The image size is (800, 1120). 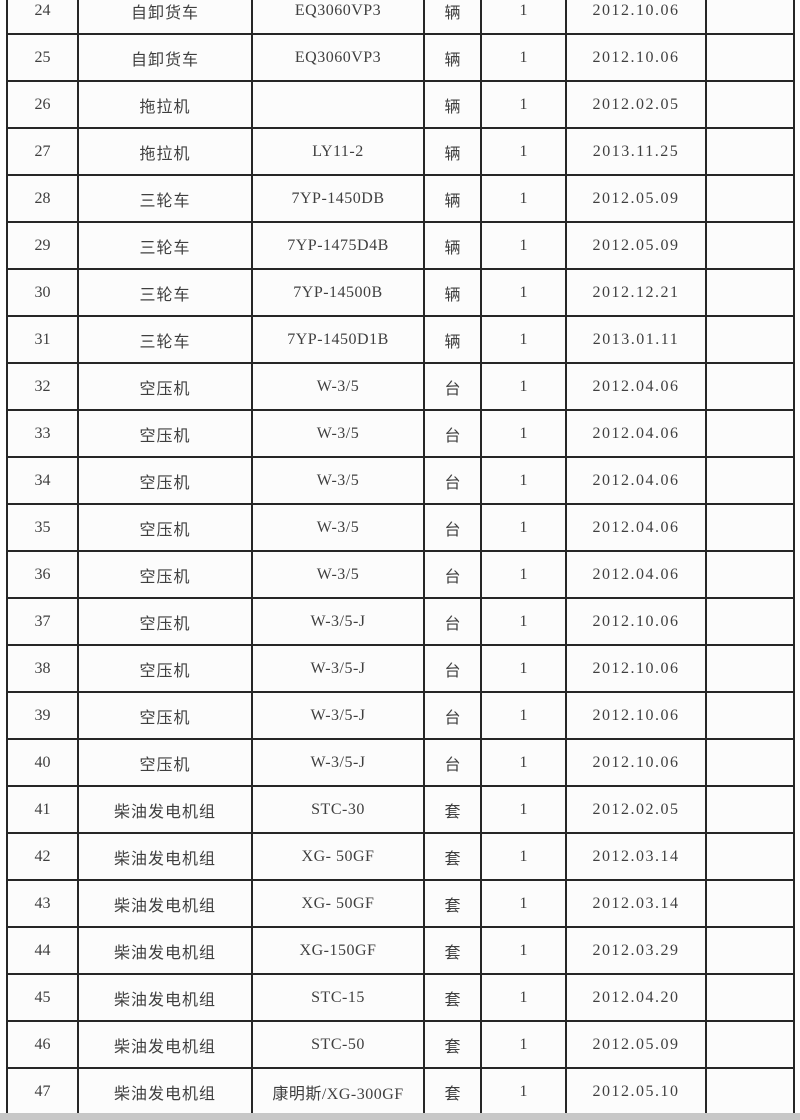 What do you see at coordinates (42, 1044) in the screenshot?
I see `cell-row-number: 46` at bounding box center [42, 1044].